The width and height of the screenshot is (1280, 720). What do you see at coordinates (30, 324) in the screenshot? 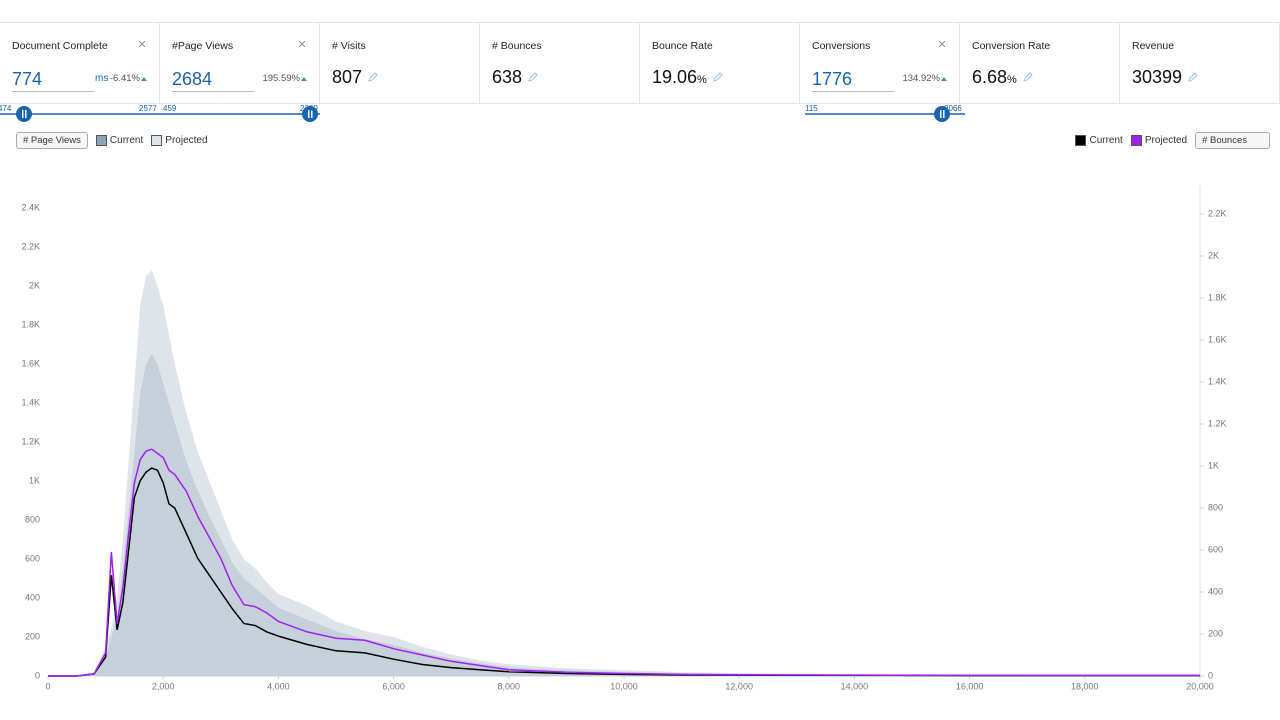
I see `y-tick-label: 1.8K` at bounding box center [30, 324].